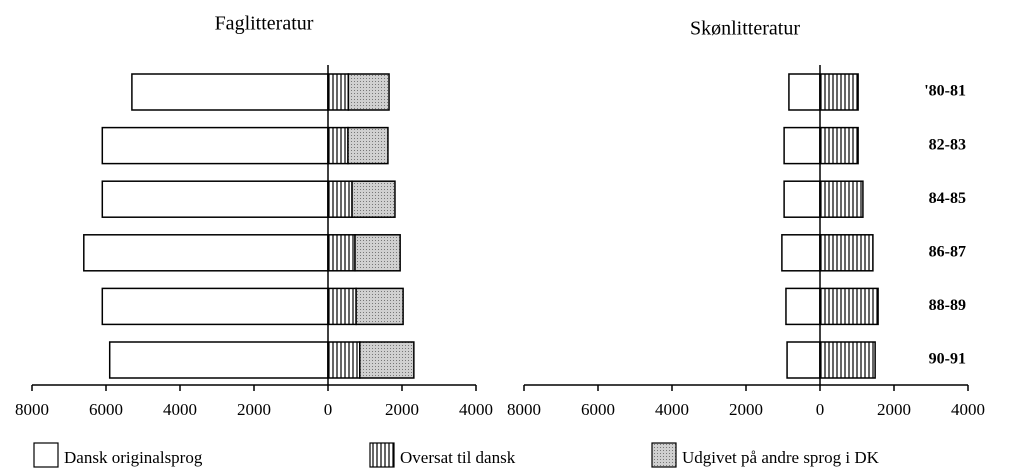  Describe the element at coordinates (458, 457) in the screenshot. I see `legend-label: Oversat til dansk` at that location.